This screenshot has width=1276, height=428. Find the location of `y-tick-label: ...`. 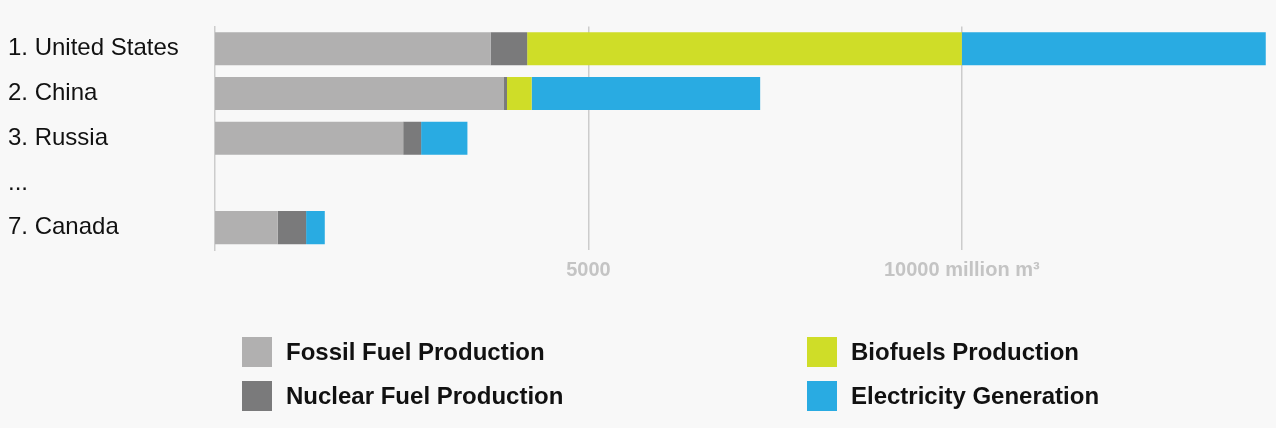

y-tick-label: ... is located at coordinates (18, 181).